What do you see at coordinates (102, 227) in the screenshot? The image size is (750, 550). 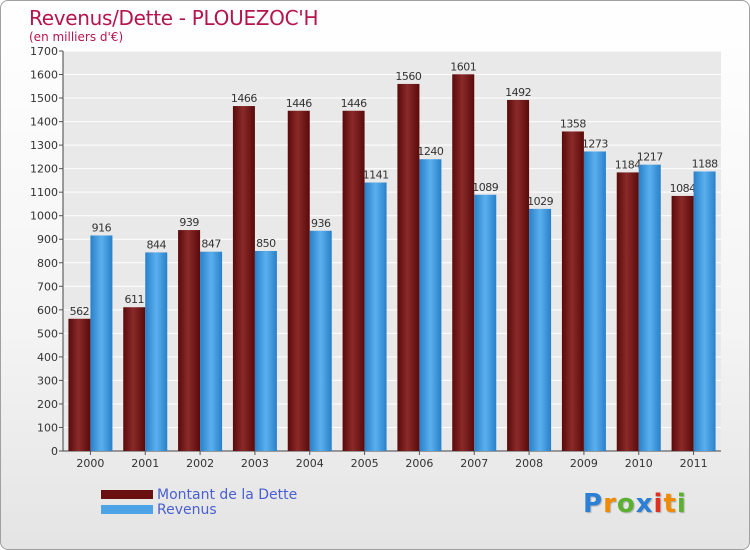 I see `data-label: 916` at bounding box center [102, 227].